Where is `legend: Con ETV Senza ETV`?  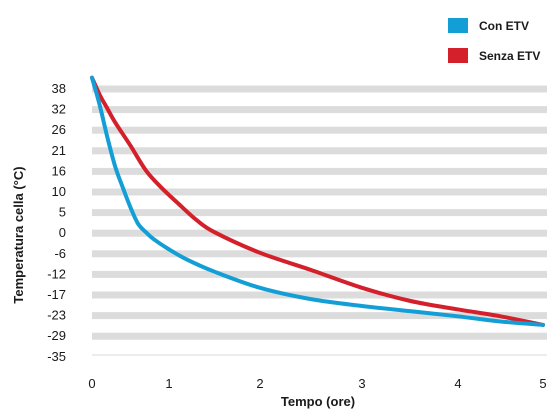
legend: Con ETV Senza ETV is located at coordinates (494, 40).